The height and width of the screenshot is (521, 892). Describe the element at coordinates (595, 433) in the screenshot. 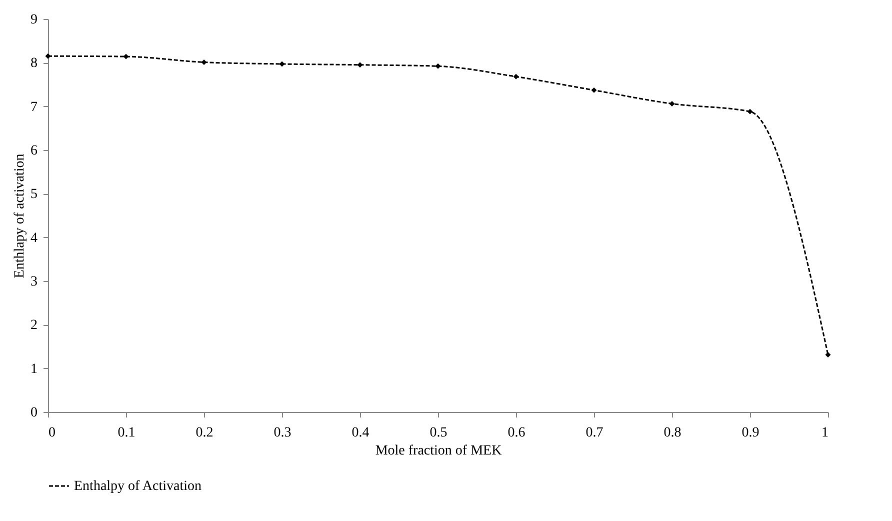

I see `x-tick-label: 0.7` at that location.